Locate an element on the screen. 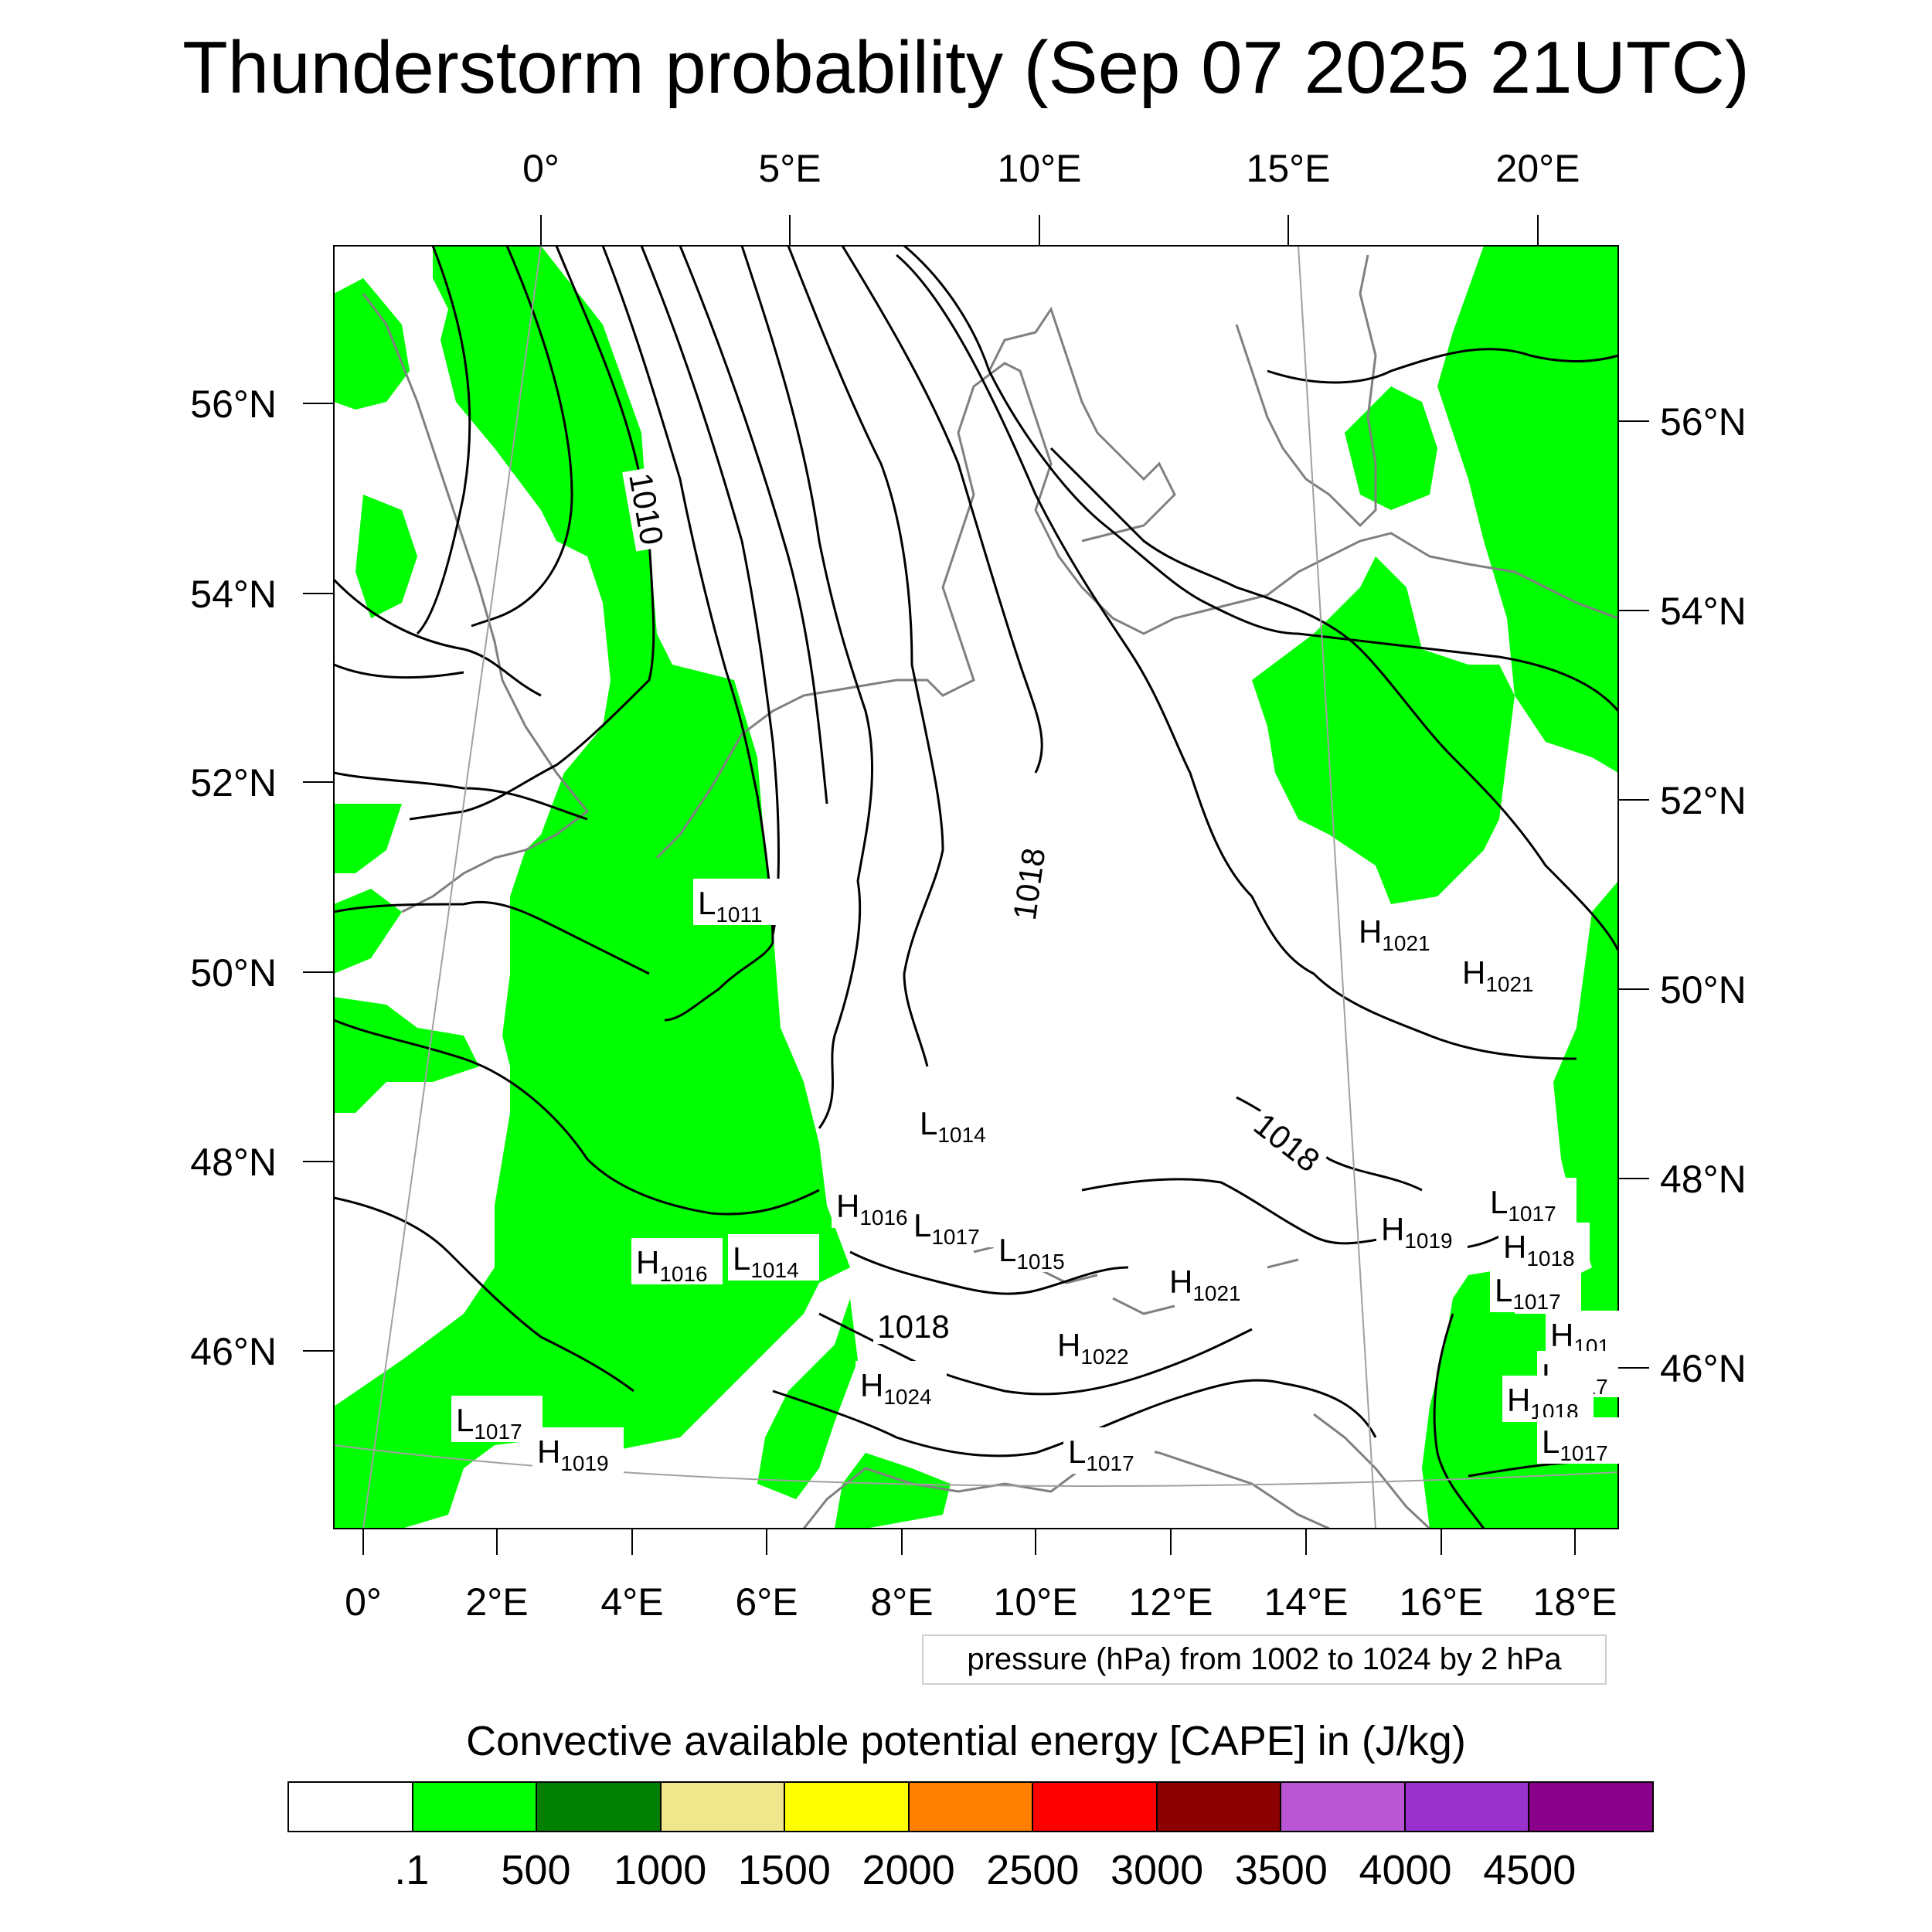 This screenshot has width=1932, height=1932. colorbar-label: .1 is located at coordinates (412, 1870).